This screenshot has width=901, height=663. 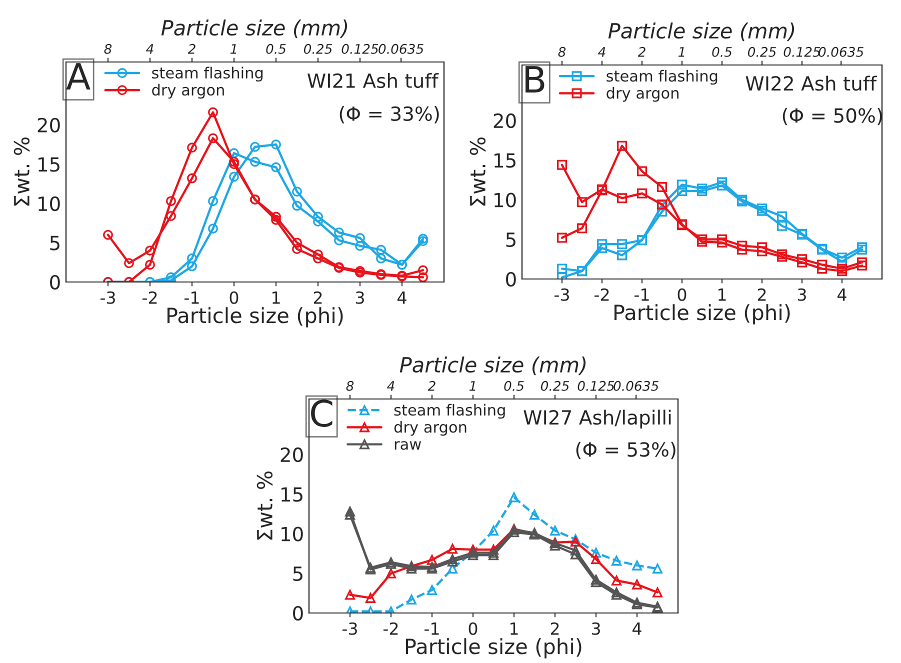 What do you see at coordinates (597, 419) in the screenshot?
I see `annotation: WI27 Ash/lapilli` at bounding box center [597, 419].